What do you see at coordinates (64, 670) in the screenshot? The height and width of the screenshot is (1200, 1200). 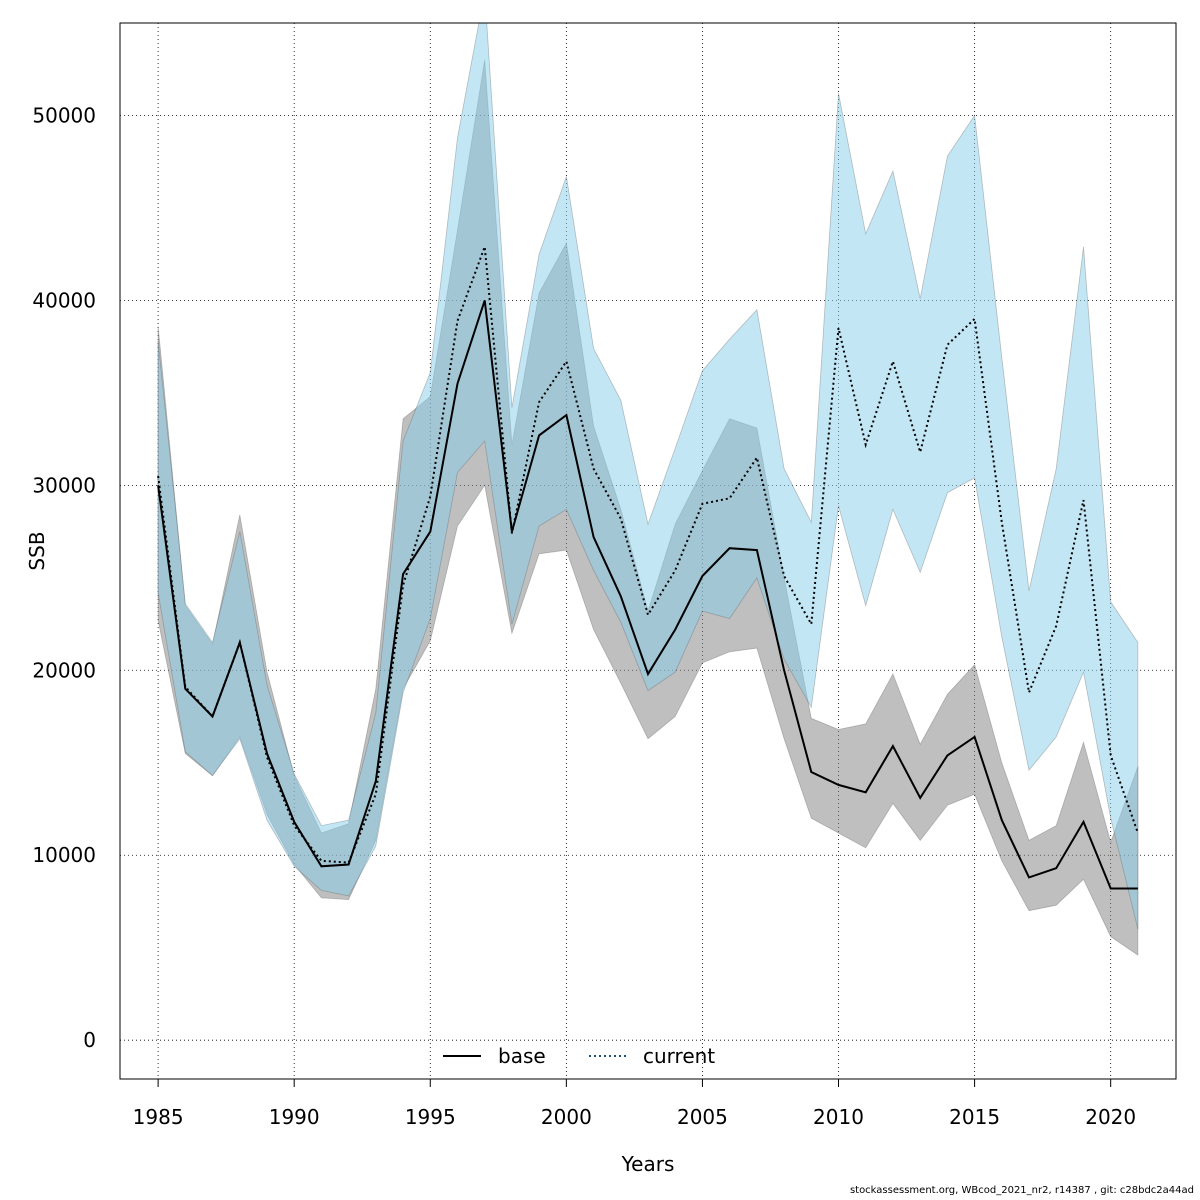 I see `y-tick-label: 20000` at bounding box center [64, 670].